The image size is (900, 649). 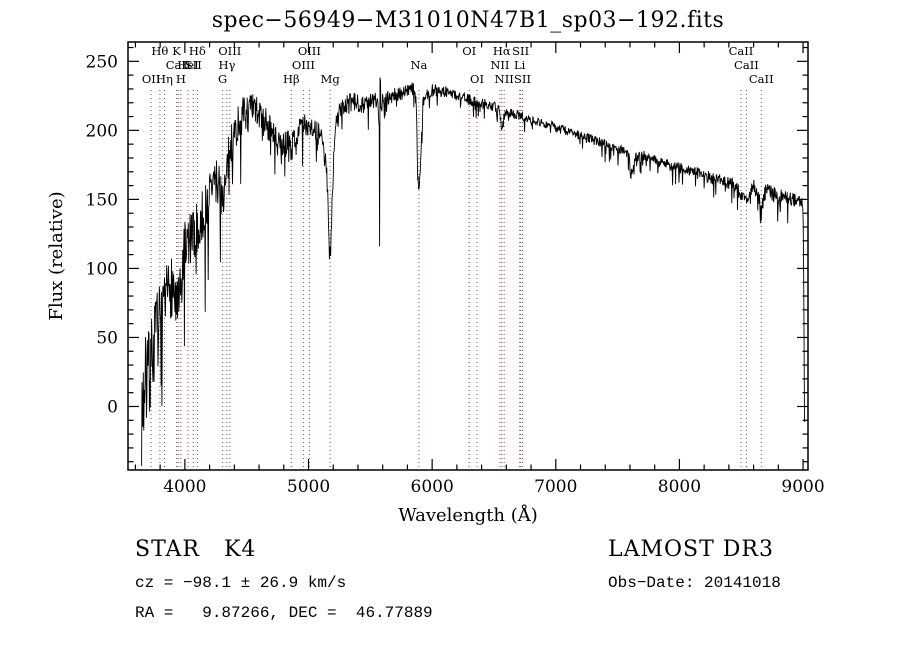 I want to click on ra-dec-value: RA = 9.87266, DEC = 46.77889, so click(x=284, y=613).